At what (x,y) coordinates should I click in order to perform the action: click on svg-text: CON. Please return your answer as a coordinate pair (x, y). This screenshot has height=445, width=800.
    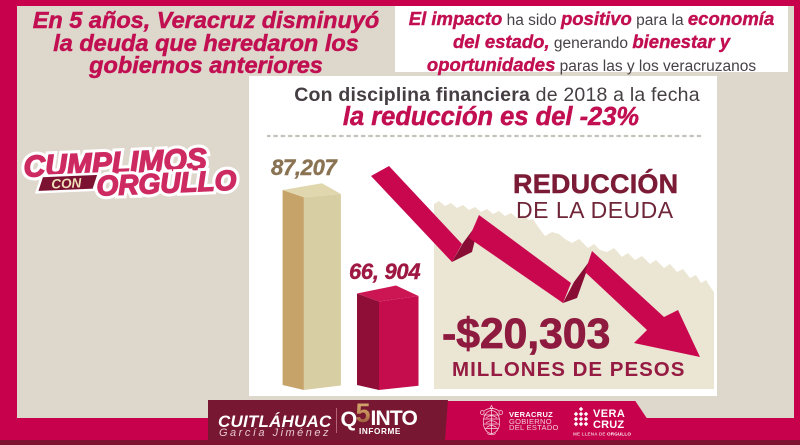
    Looking at the image, I should click on (66, 183).